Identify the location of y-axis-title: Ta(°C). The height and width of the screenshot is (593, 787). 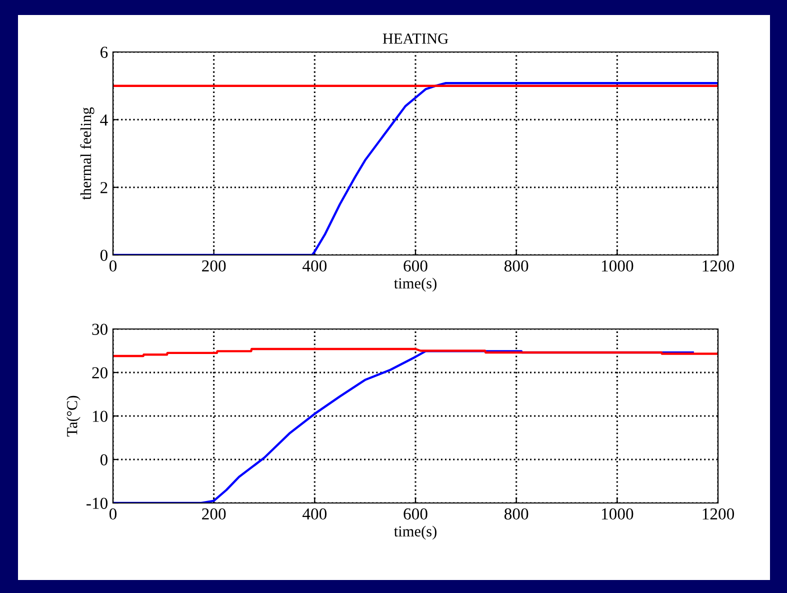
(73, 416).